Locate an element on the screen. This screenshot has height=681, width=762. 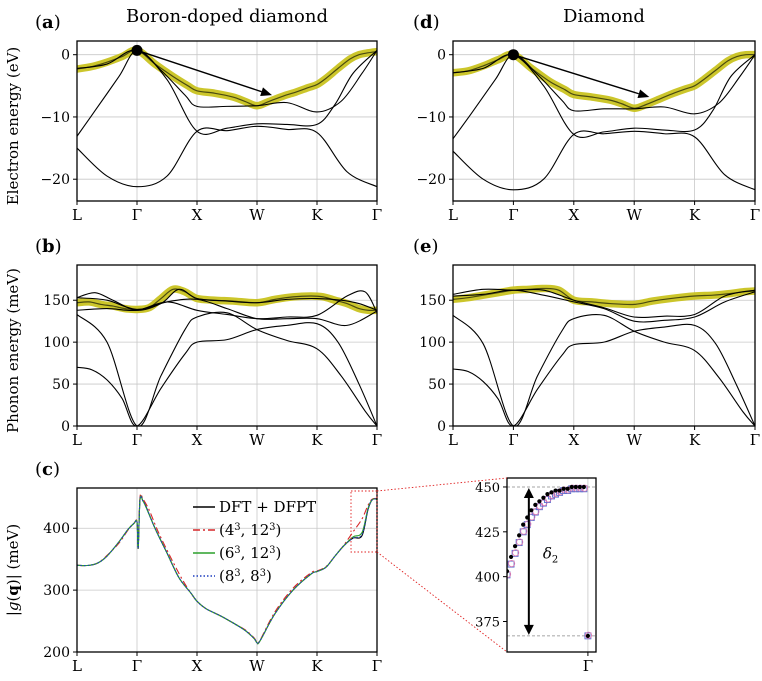
plot-area-e is located at coordinates (604, 345).